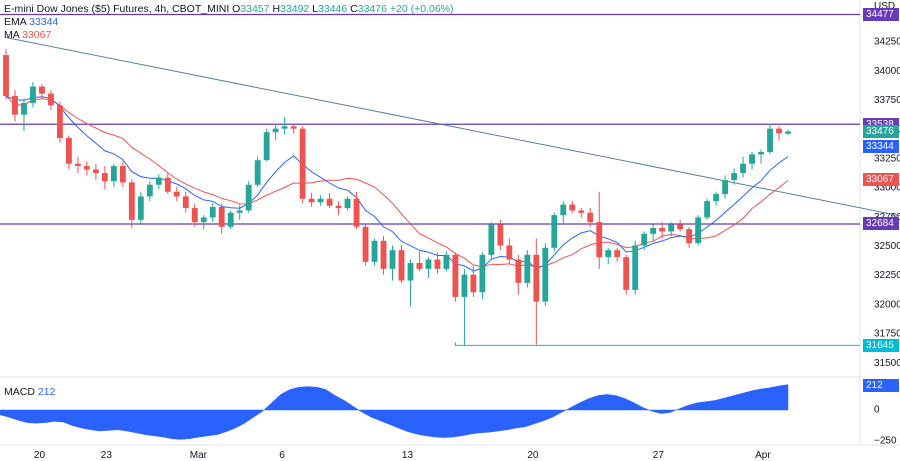  Describe the element at coordinates (255, 9) in the screenshot. I see `open-value: 33457` at that location.